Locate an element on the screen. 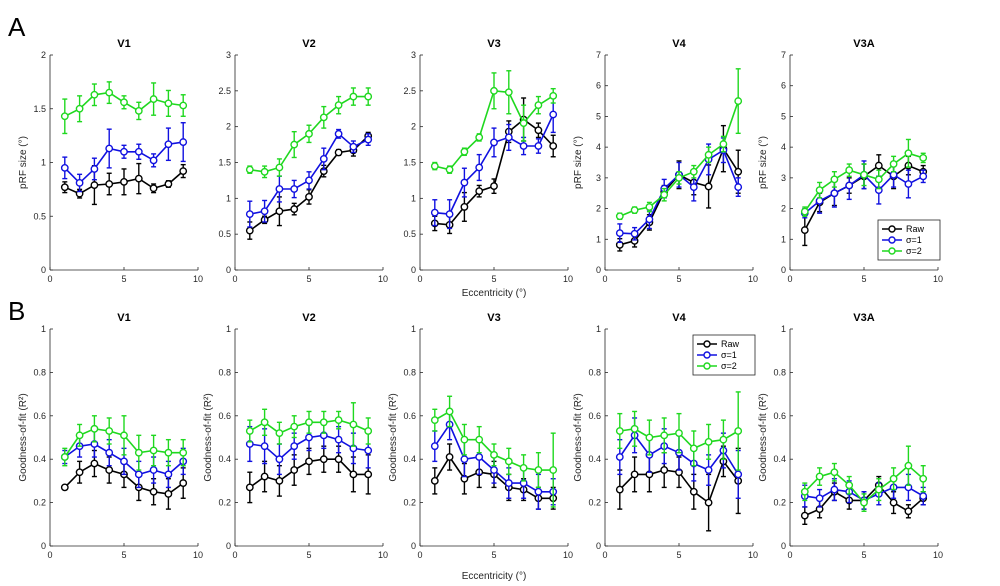 The width and height of the screenshot is (1000, 586). subplot-v1-prf: V1 0 0.5 1 1.5 2 0 5 10 pRF size (°) is located at coordinates (110, 161).